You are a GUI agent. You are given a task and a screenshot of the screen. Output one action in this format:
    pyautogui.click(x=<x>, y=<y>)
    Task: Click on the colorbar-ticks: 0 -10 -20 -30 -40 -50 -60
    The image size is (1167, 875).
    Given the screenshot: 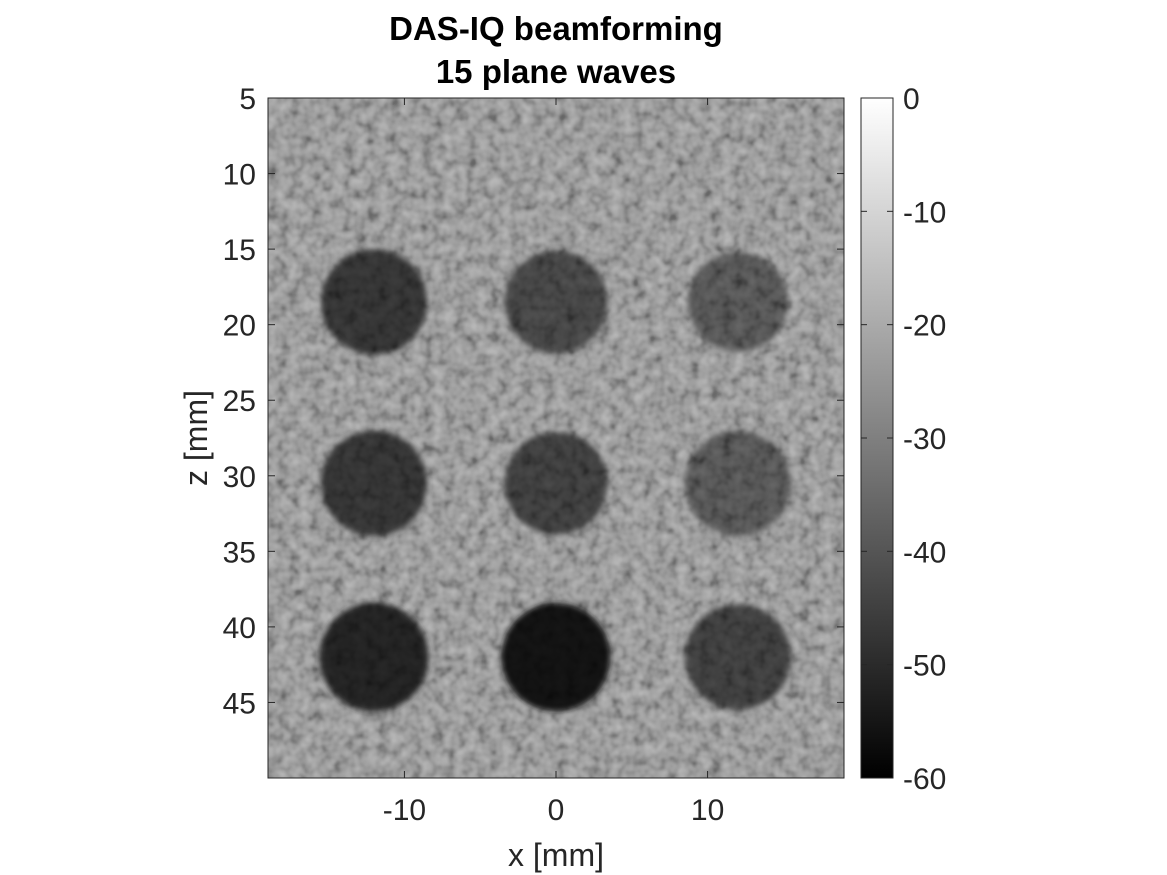 What is the action you would take?
    pyautogui.click(x=903, y=439)
    